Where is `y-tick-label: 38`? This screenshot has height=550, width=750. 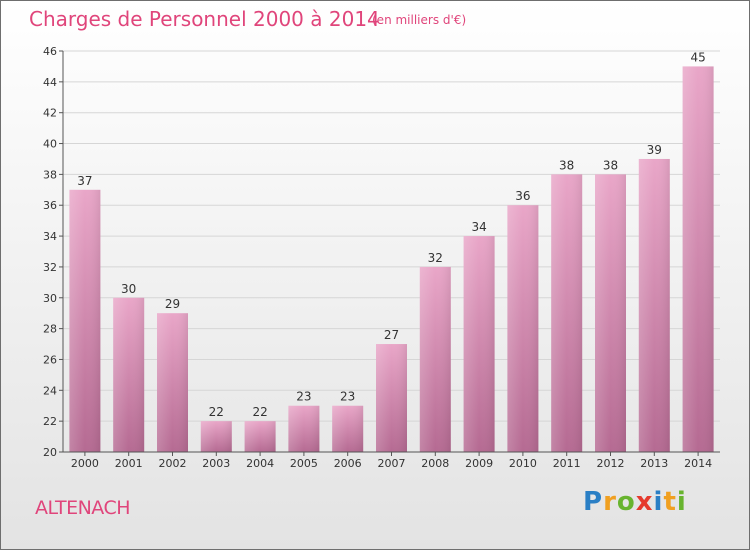 y-tick-label: 38 is located at coordinates (50, 174).